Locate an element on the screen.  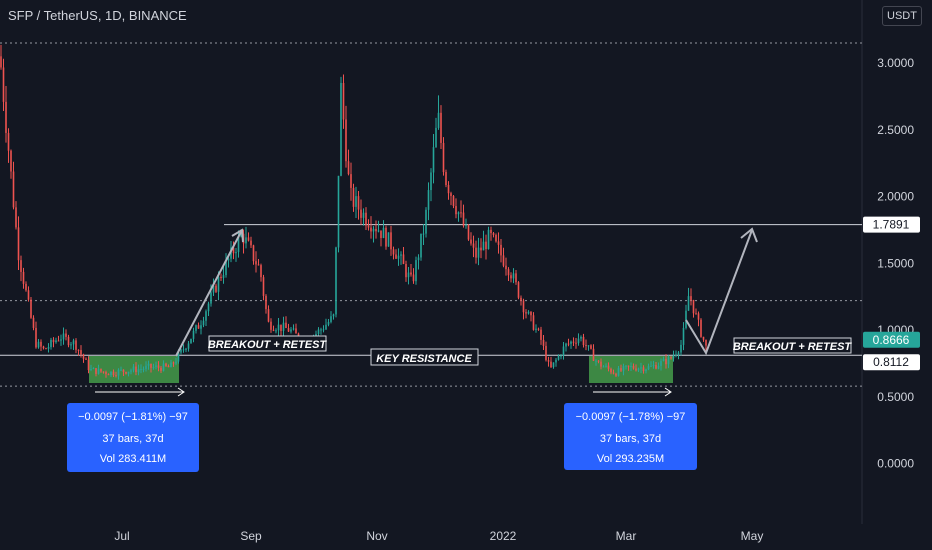
y-tick-label: 2.5000 is located at coordinates (895, 130).